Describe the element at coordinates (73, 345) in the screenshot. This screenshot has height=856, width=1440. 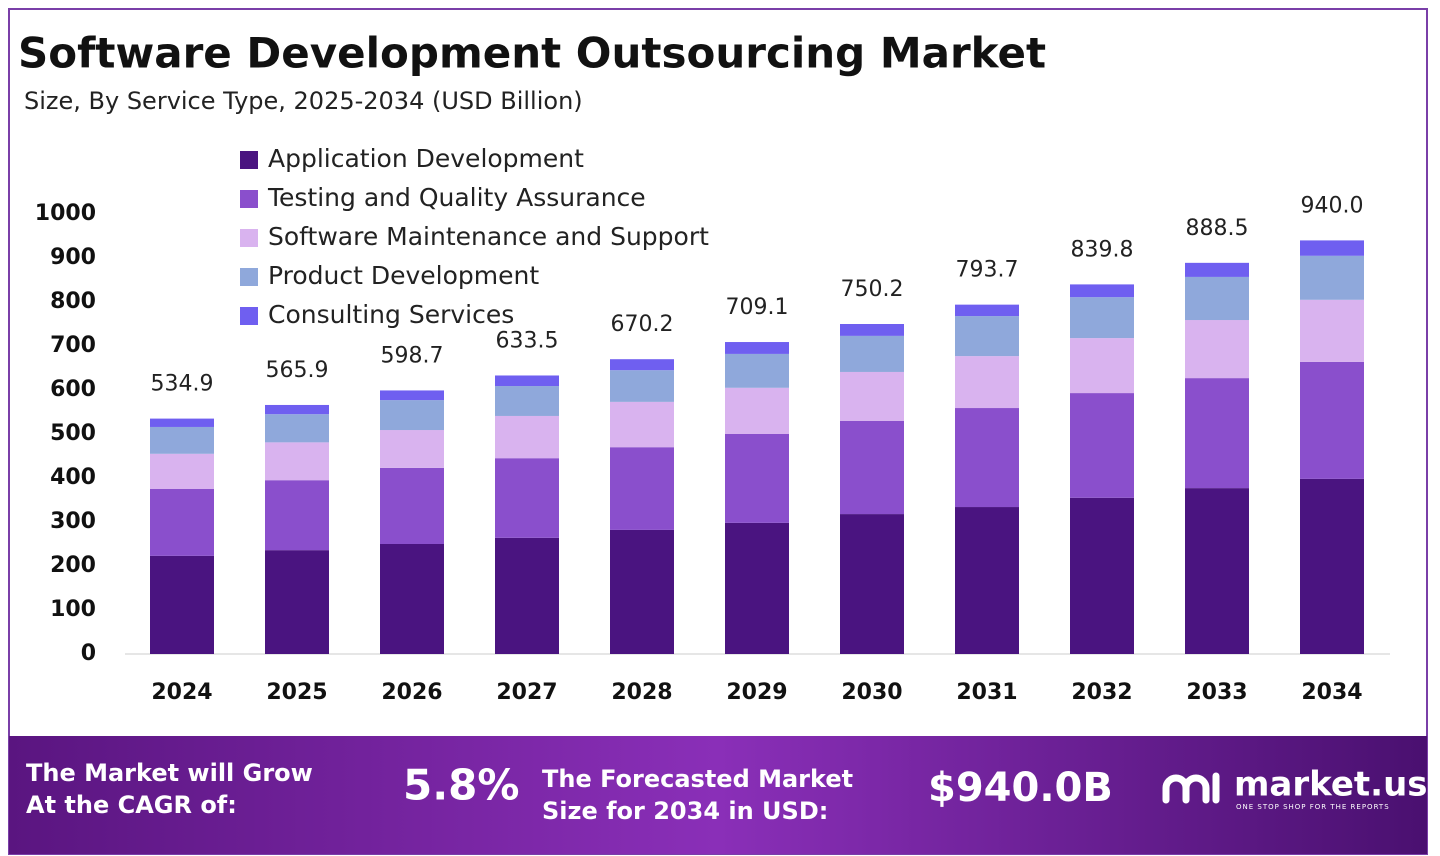
I see `y-tick-label: 700` at that location.